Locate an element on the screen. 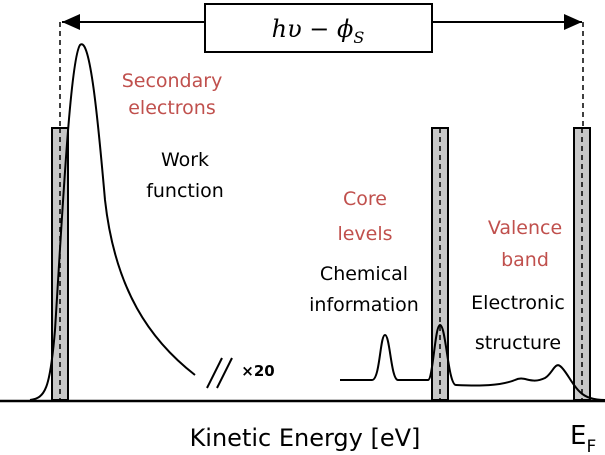 This screenshot has width=605, height=455. spectrum is located at coordinates (472, 362).